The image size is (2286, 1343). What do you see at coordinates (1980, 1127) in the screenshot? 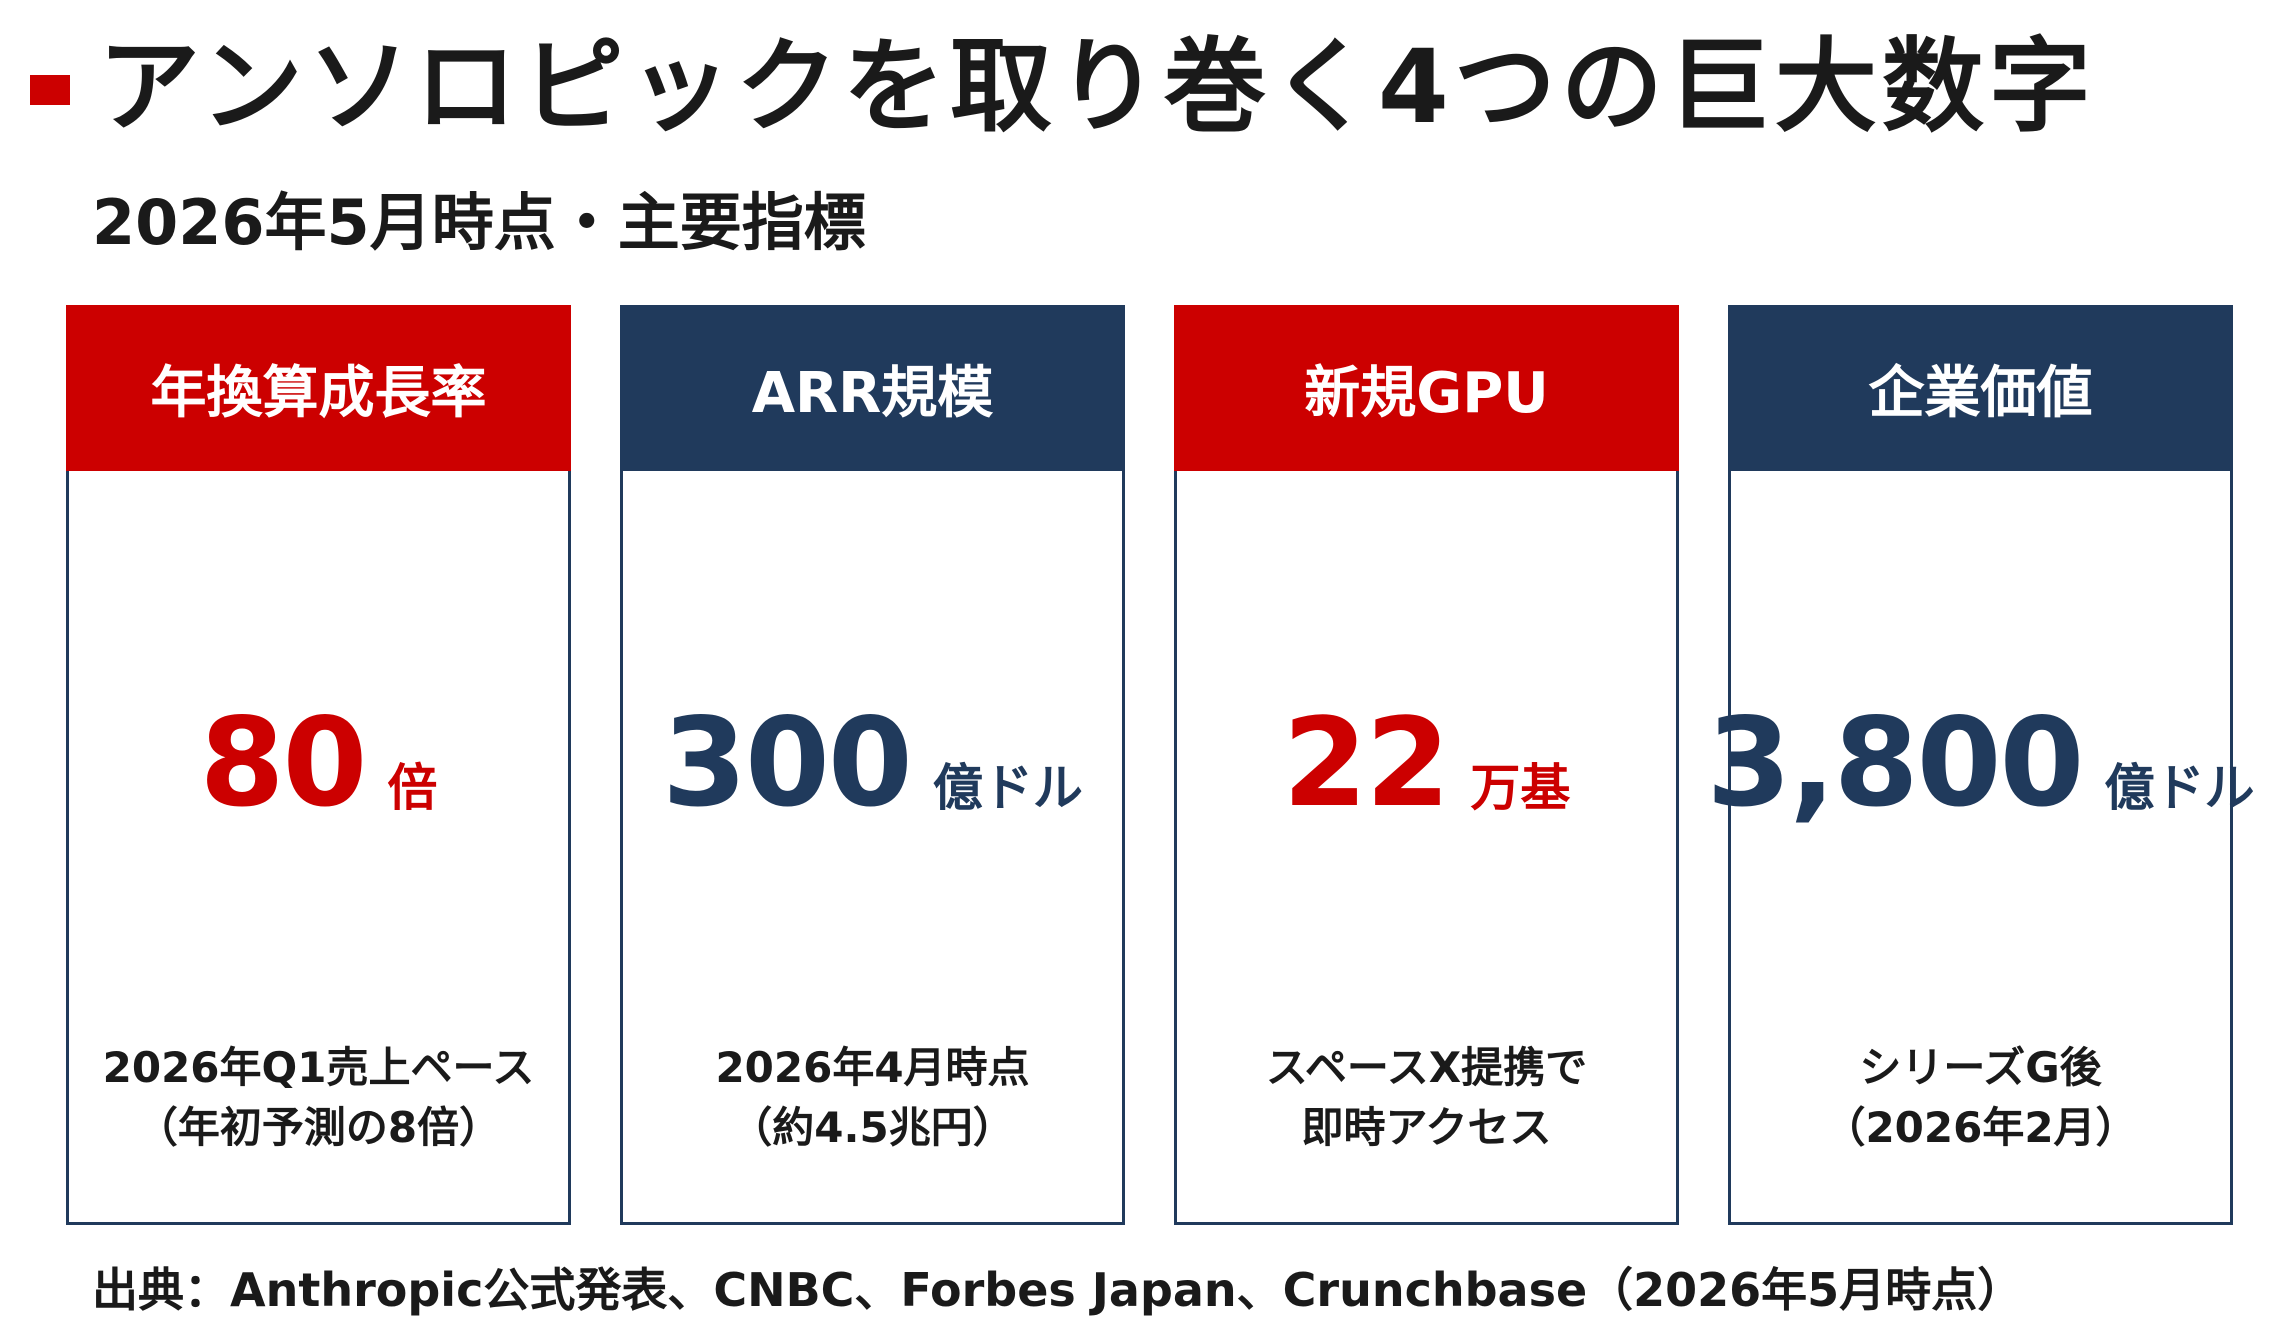
I see `metric-note-line2: （2026年2月）` at bounding box center [1980, 1127].